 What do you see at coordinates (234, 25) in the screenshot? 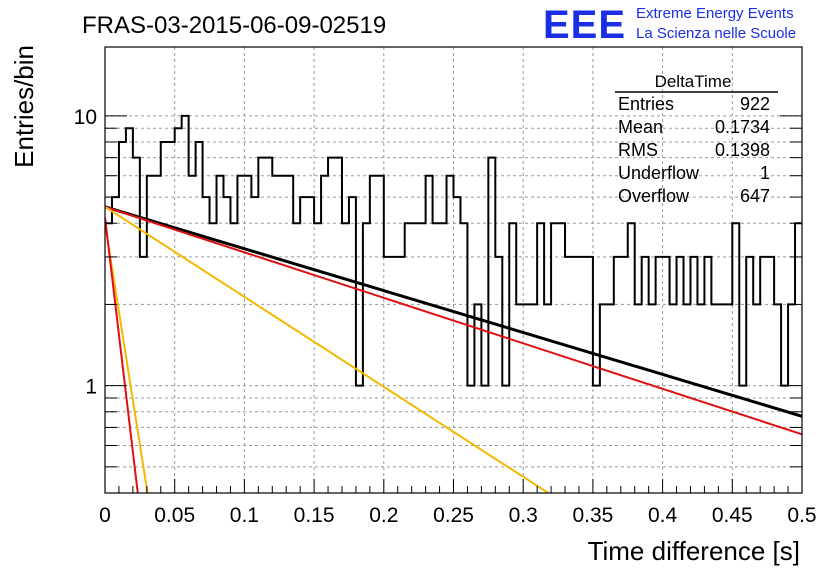
I see `chart-title: FRAS-03-2015-06-09-02519` at bounding box center [234, 25].